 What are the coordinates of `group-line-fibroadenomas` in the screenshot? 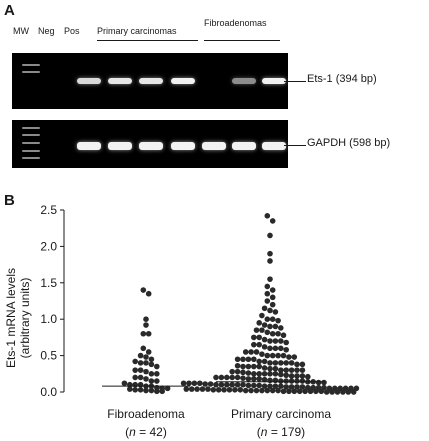 It's located at (242, 40).